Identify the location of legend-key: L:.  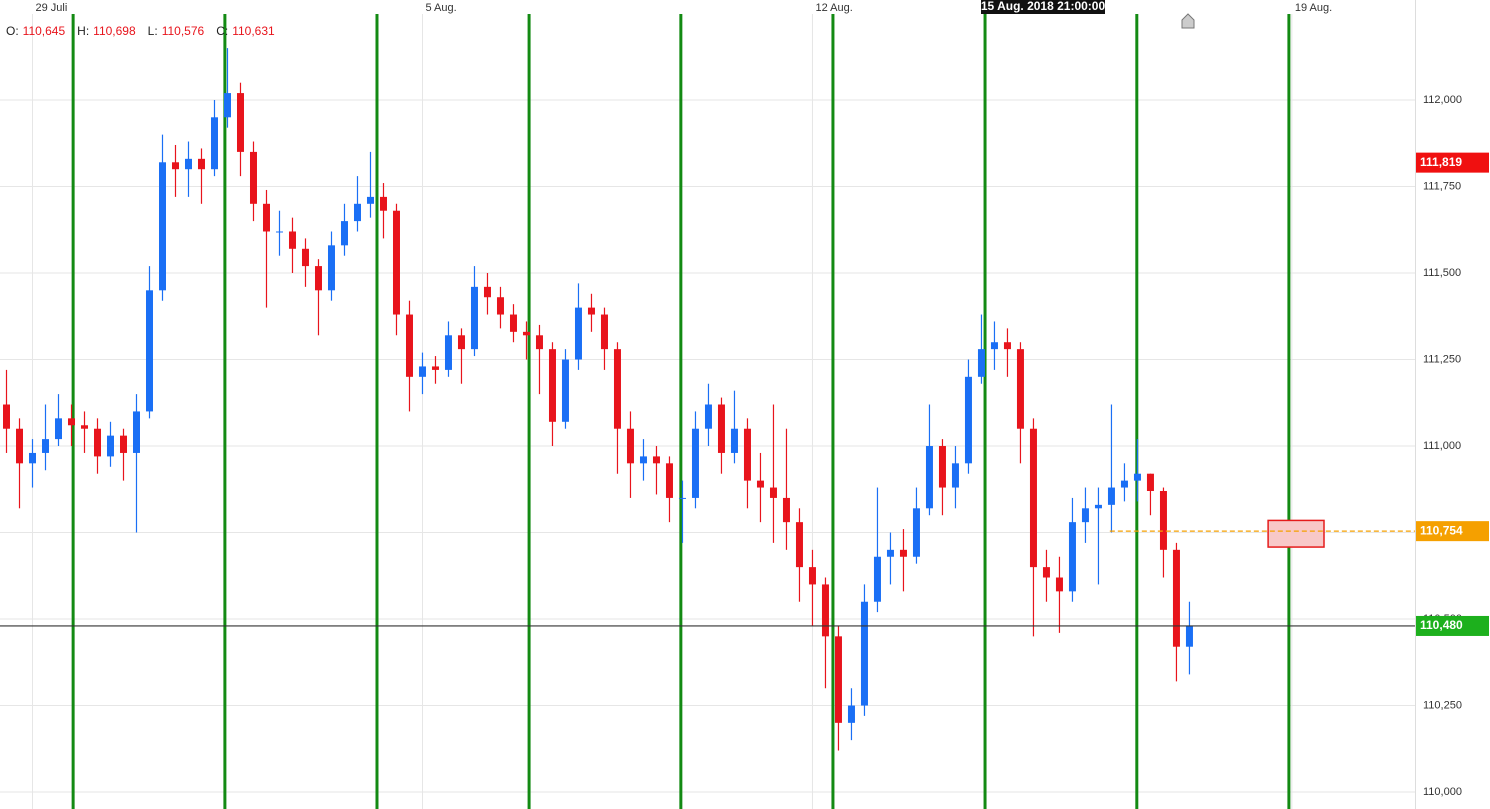
(153, 31).